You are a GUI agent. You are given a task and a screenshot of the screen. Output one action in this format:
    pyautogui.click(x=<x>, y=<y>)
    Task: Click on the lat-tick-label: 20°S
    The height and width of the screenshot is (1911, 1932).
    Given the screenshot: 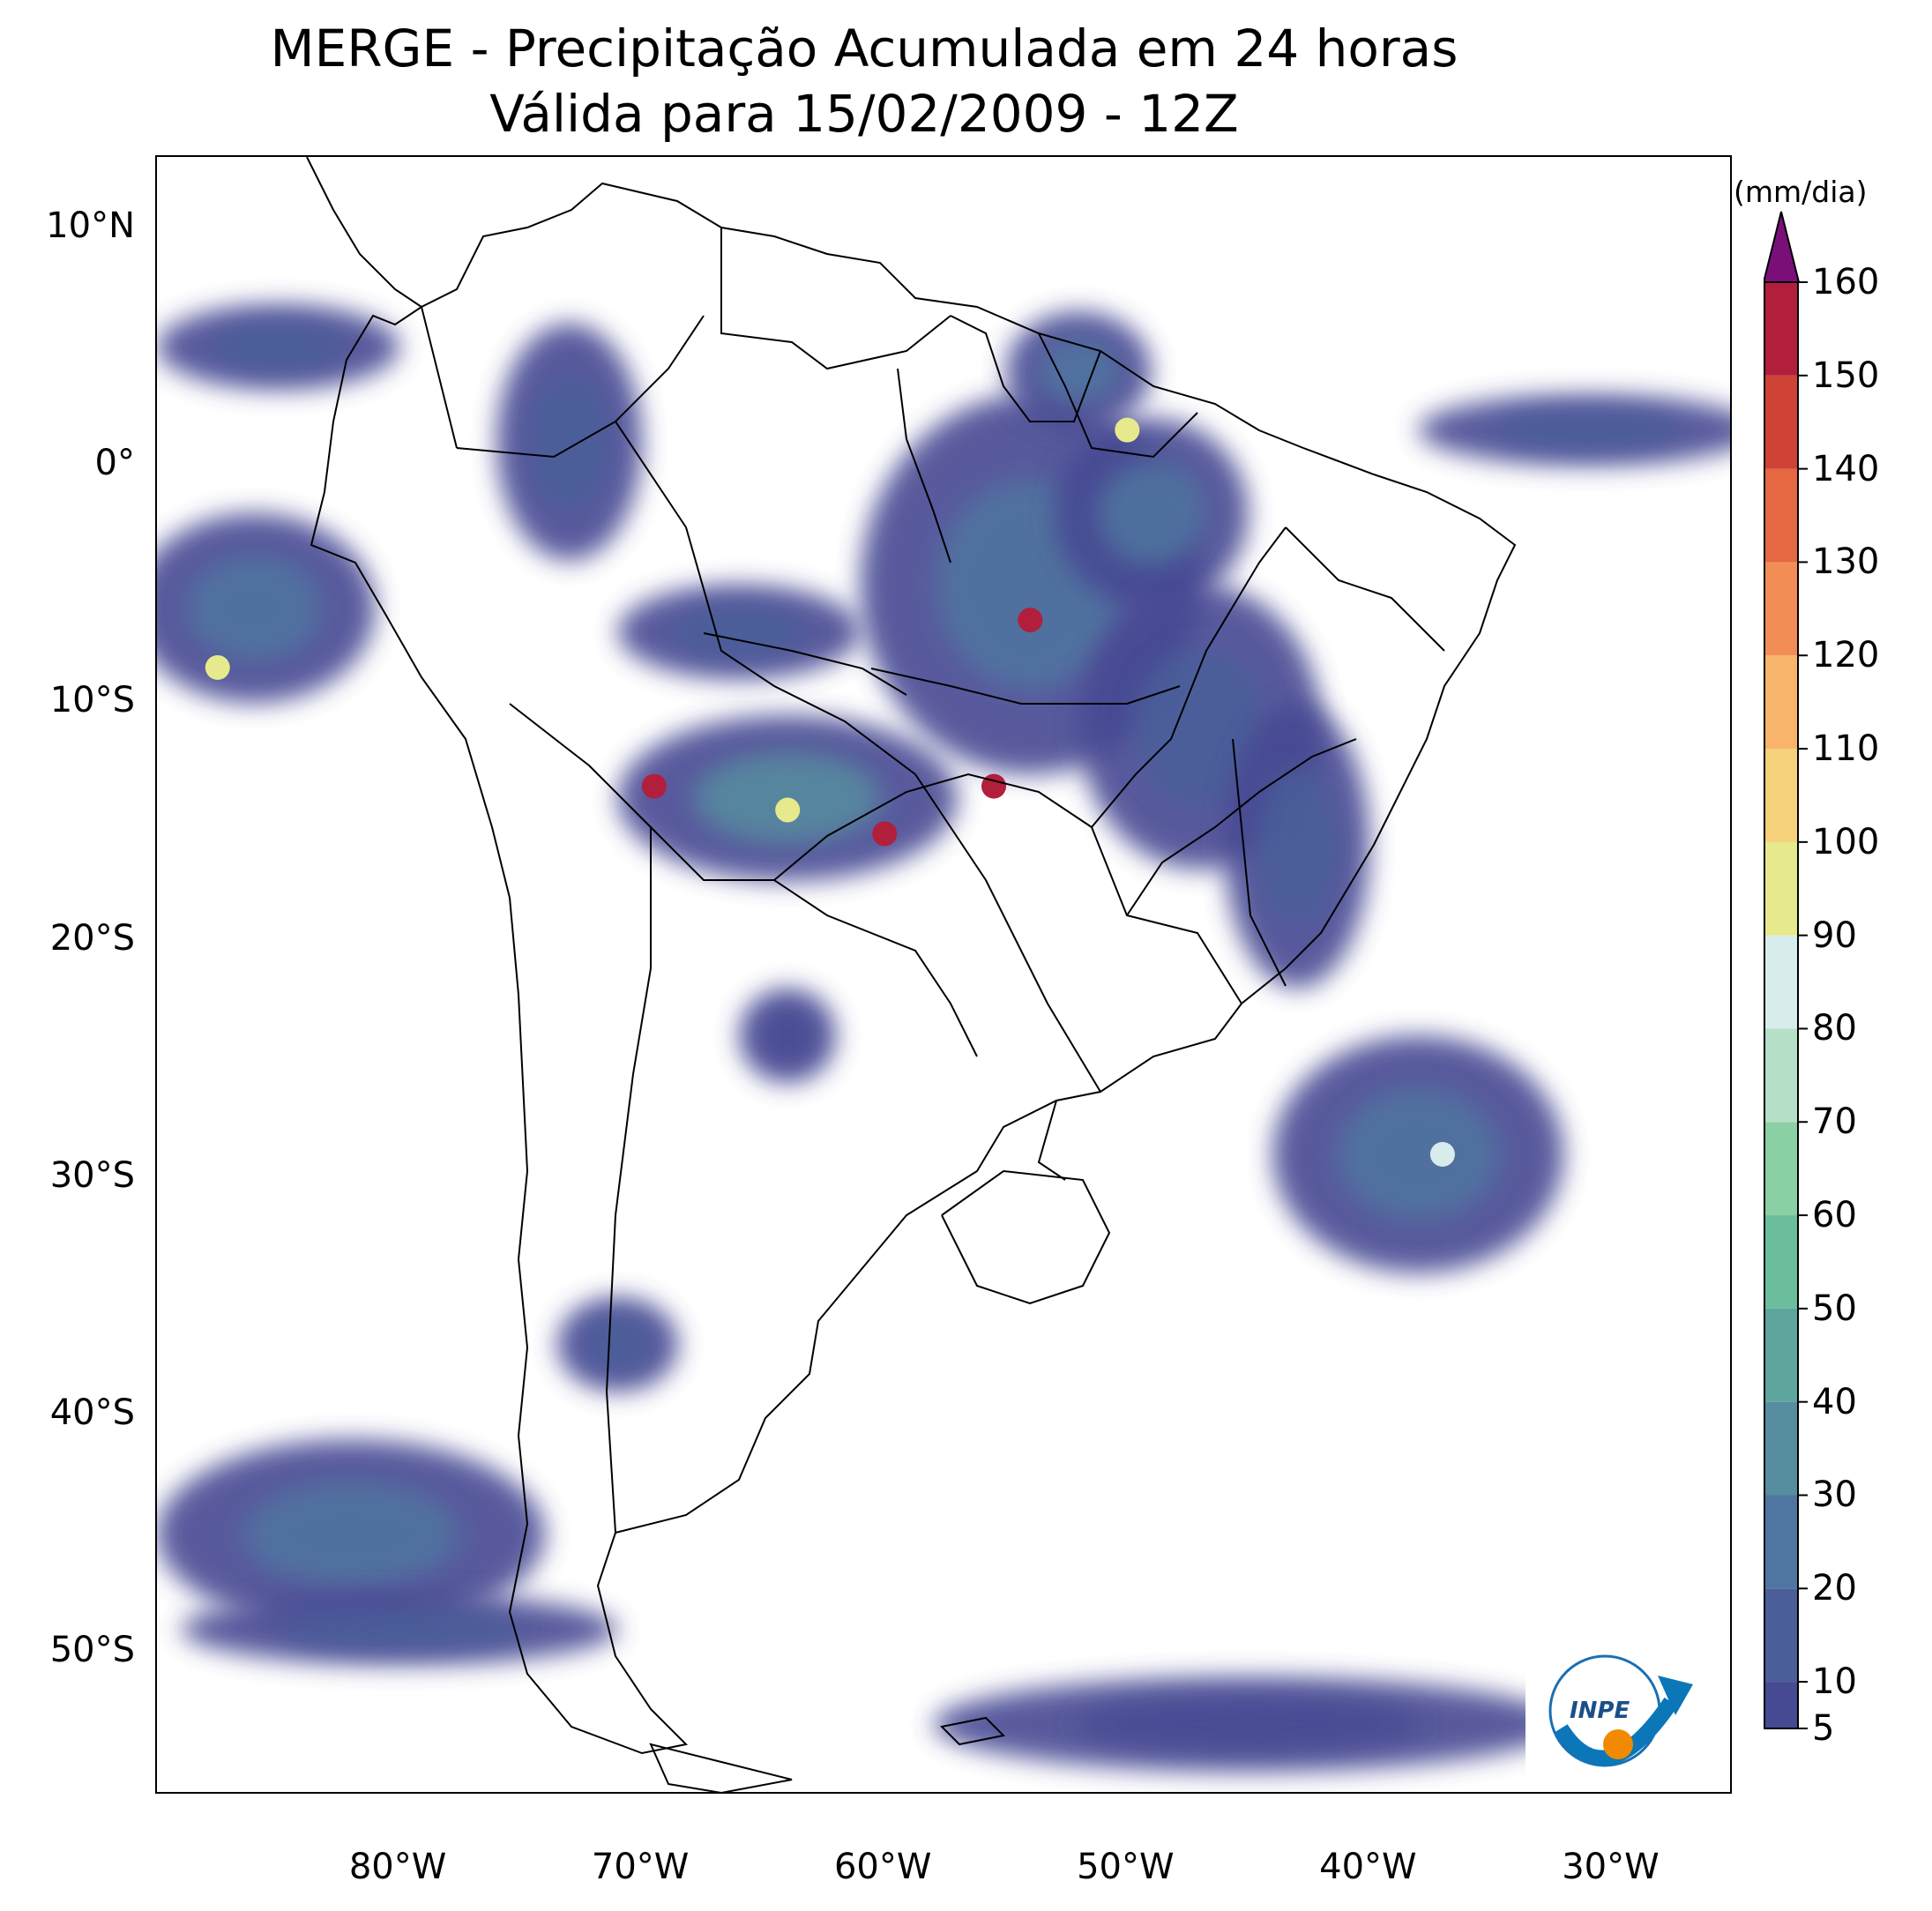 What is the action you would take?
    pyautogui.click(x=92, y=938)
    